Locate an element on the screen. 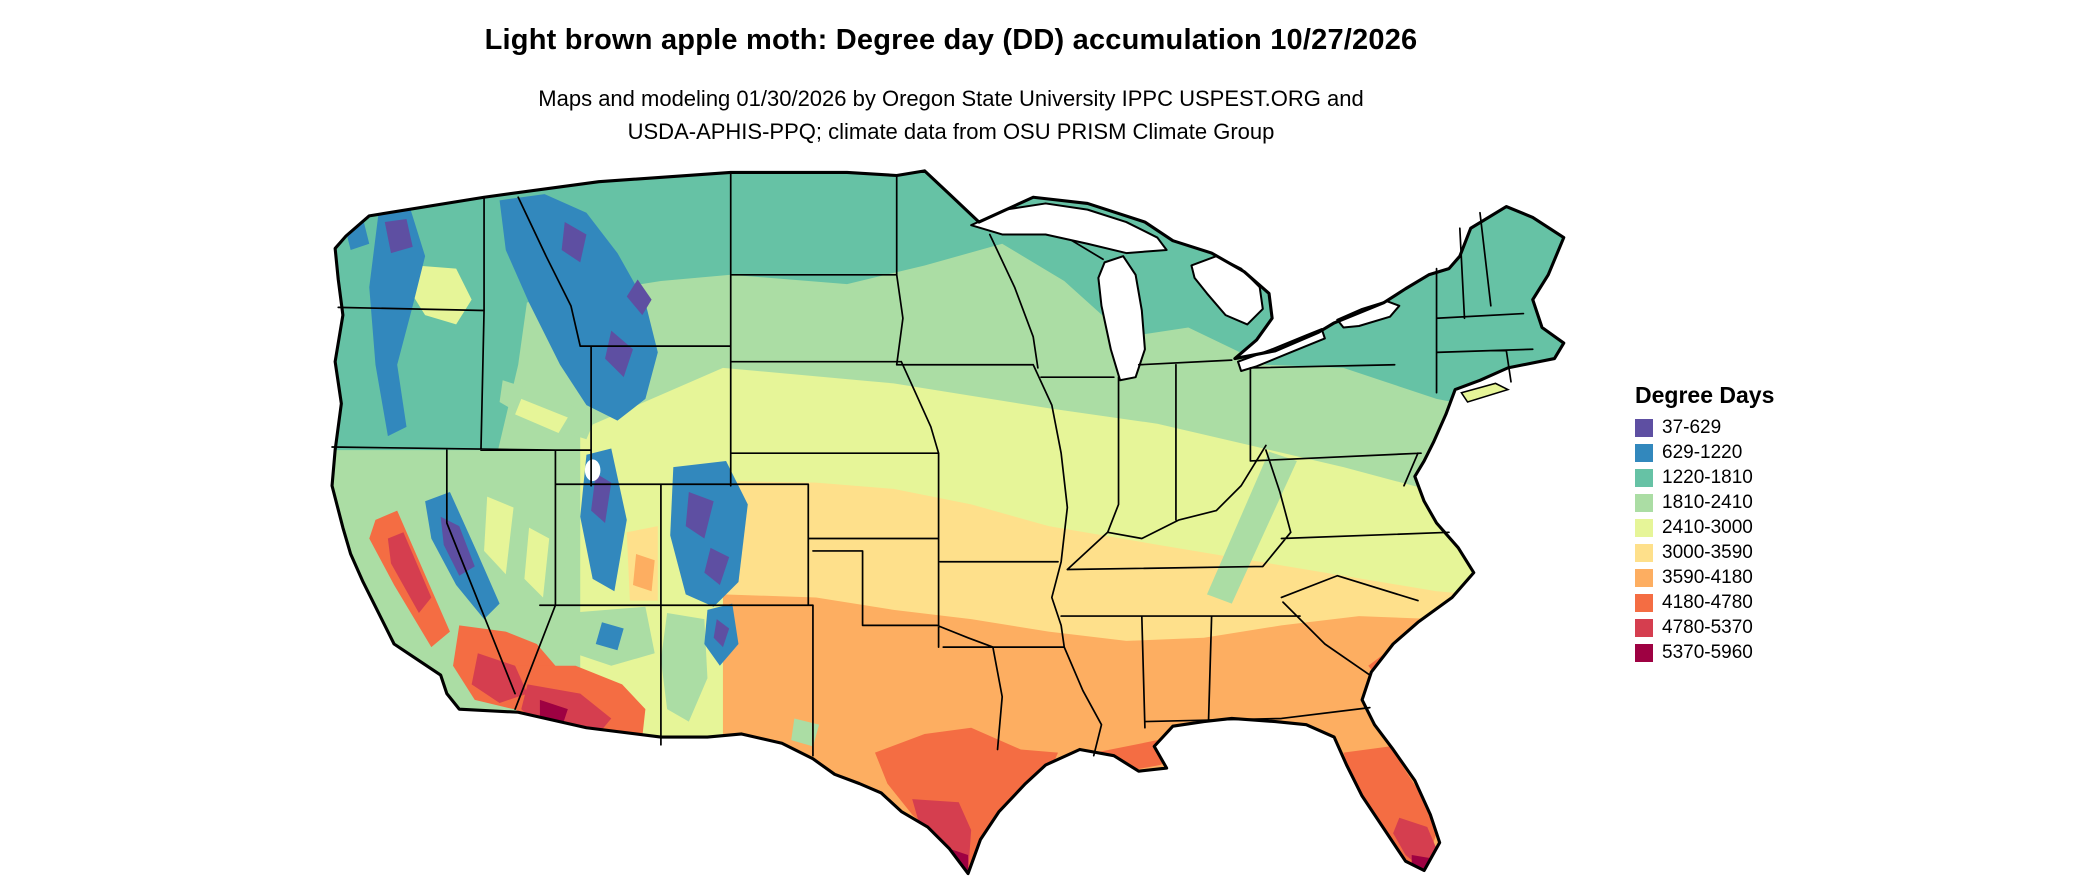  lake-superior is located at coordinates (1069, 228).